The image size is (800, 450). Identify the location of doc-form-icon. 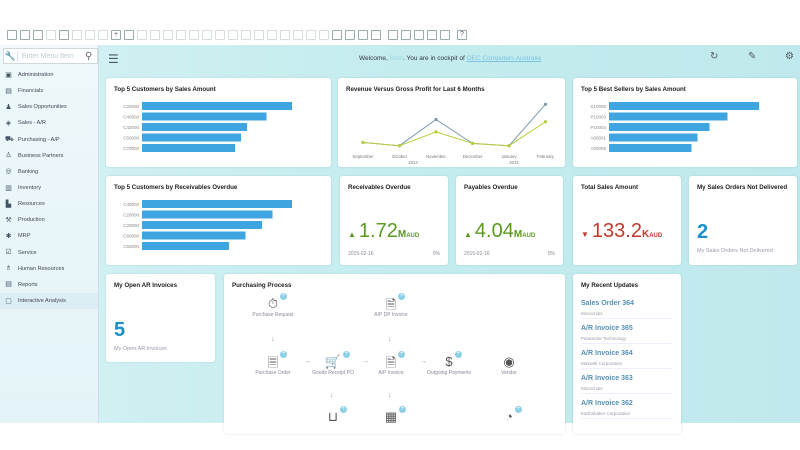
(350, 35).